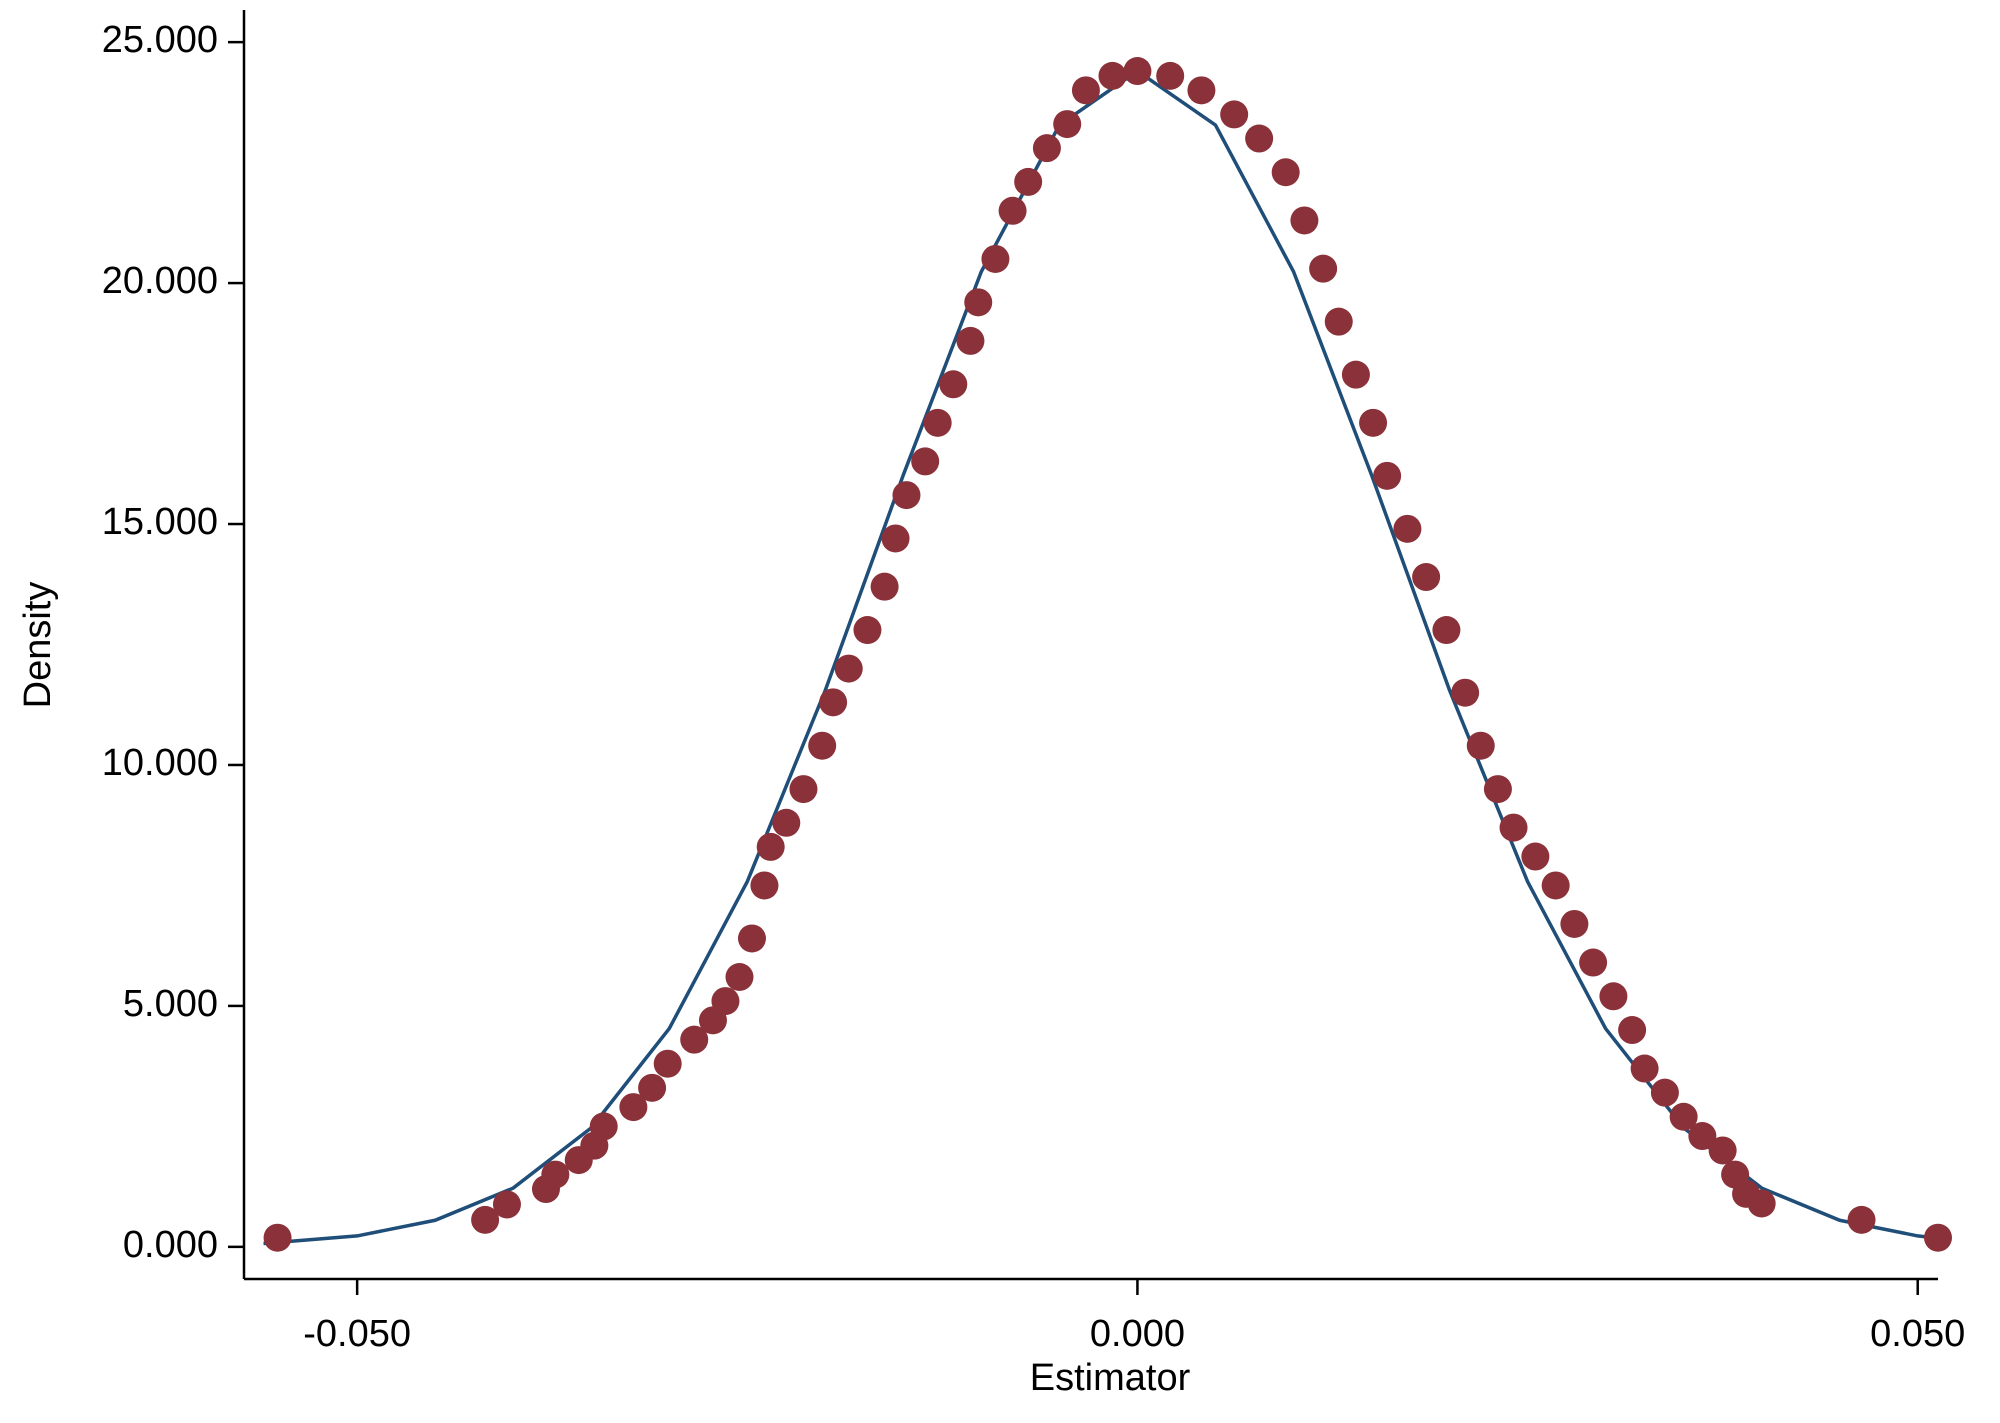 The image size is (2000, 1423). What do you see at coordinates (160, 522) in the screenshot?
I see `y-tick-label: 15.000` at bounding box center [160, 522].